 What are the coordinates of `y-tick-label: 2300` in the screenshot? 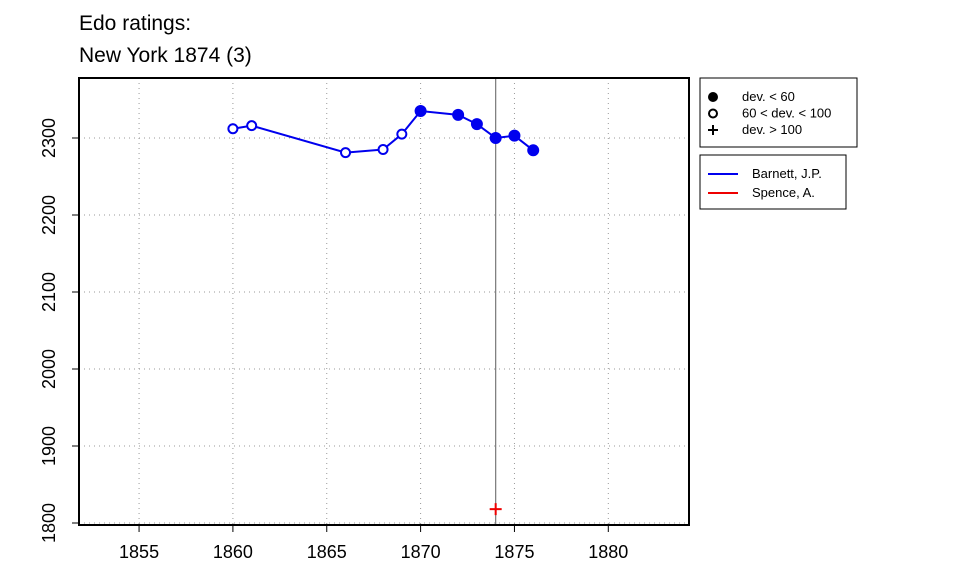 It's located at (49, 138).